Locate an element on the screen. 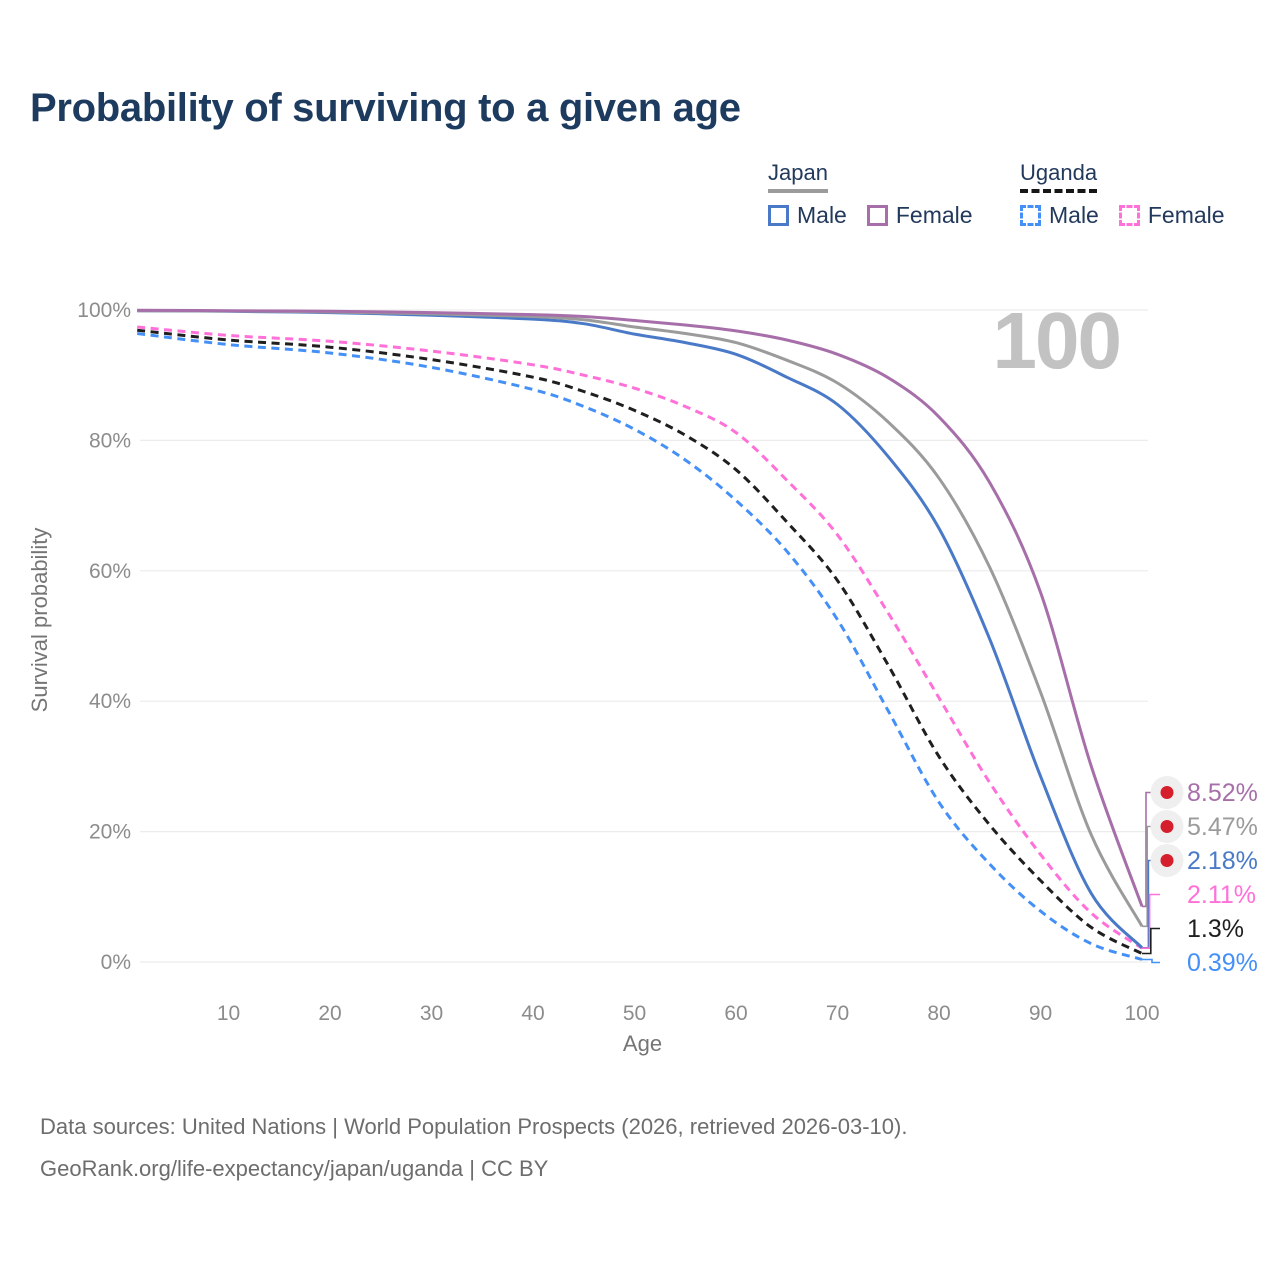 The image size is (1280, 1280). x-tick-label: 20 is located at coordinates (329, 1013).